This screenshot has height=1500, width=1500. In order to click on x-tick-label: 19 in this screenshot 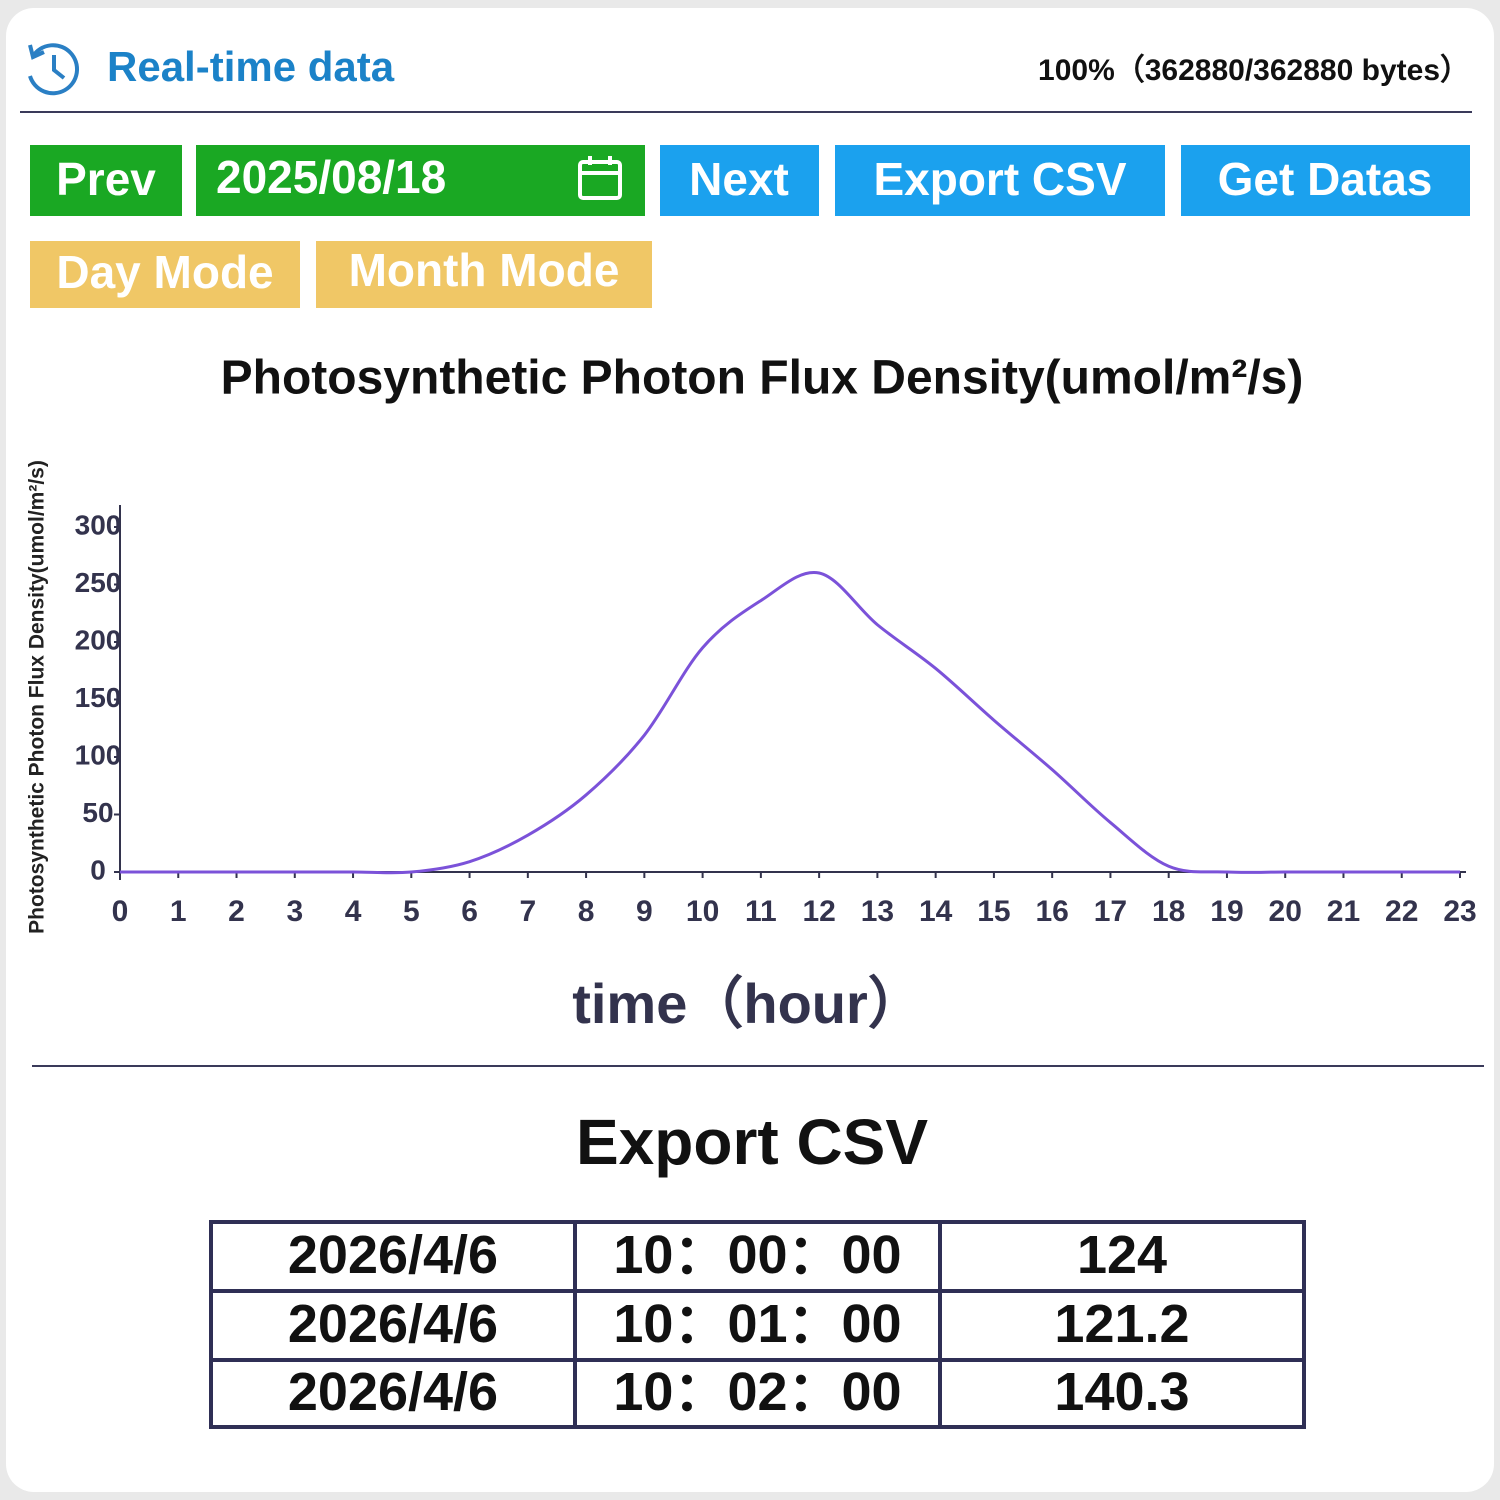, I will do `click(1226, 911)`.